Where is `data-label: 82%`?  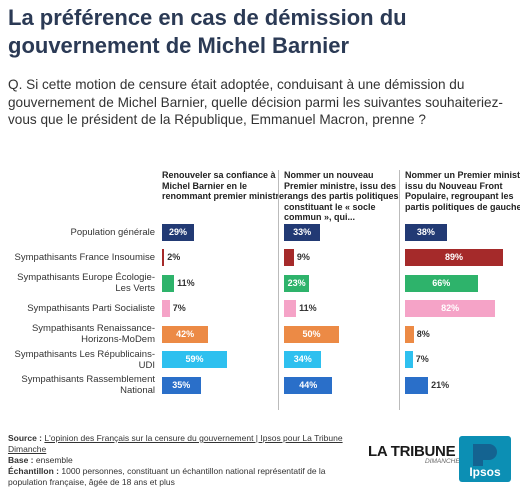
data-label: 82% is located at coordinates (450, 308).